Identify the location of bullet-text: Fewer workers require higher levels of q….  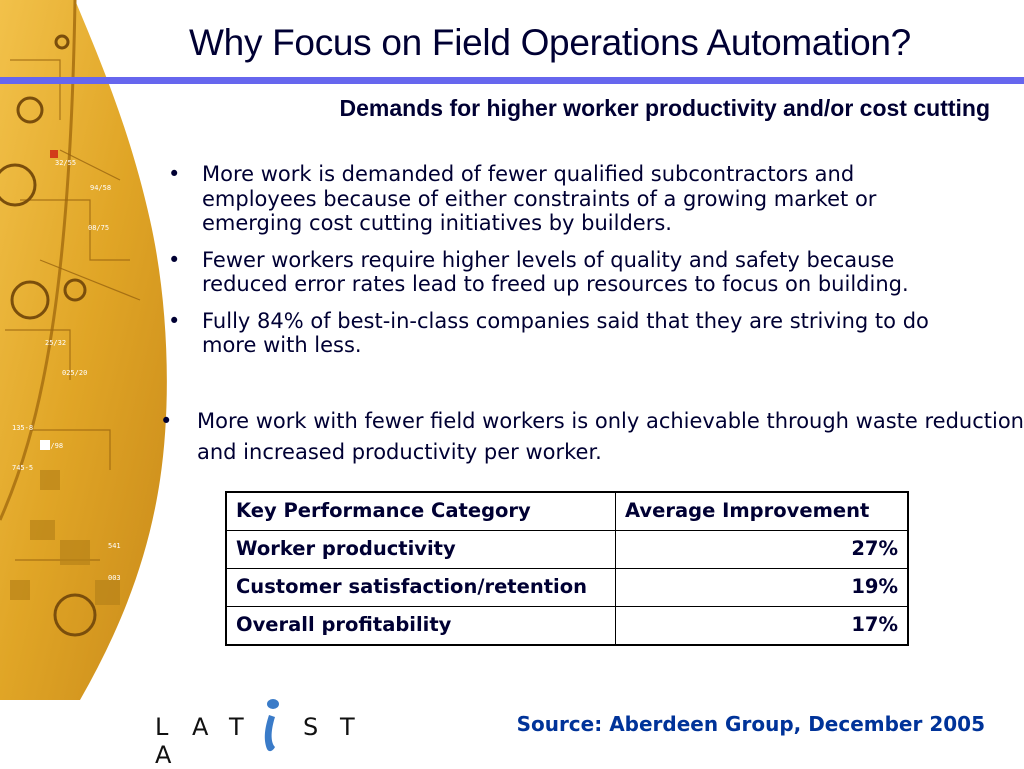
(555, 272).